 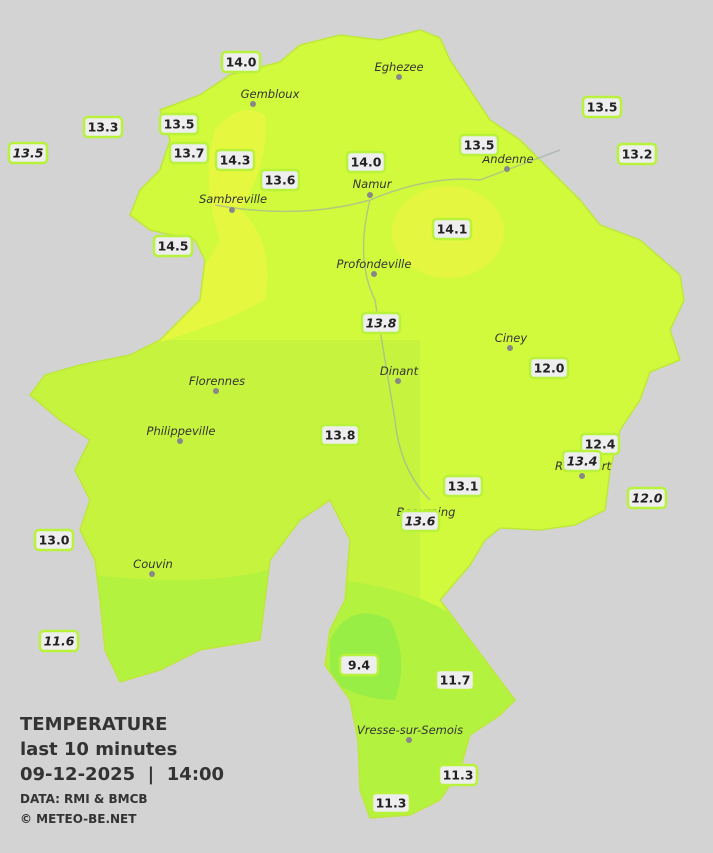 I want to click on legend-credit: © METEO-BE.NET, so click(x=78, y=819).